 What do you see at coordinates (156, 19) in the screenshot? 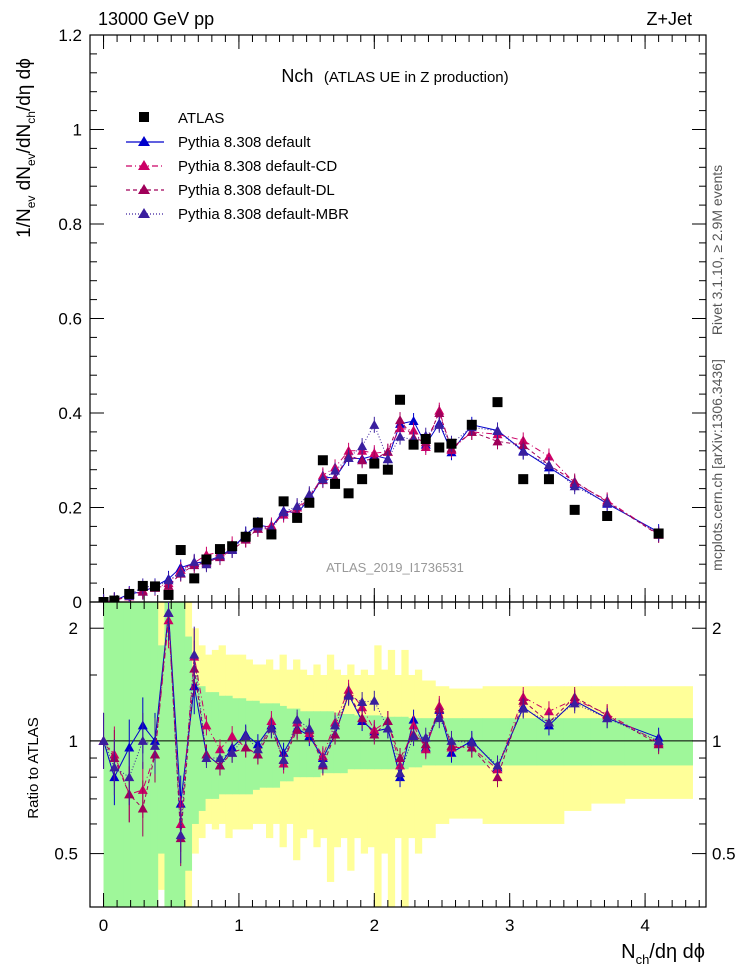
I see `energy-label: 13000 GeV pp` at bounding box center [156, 19].